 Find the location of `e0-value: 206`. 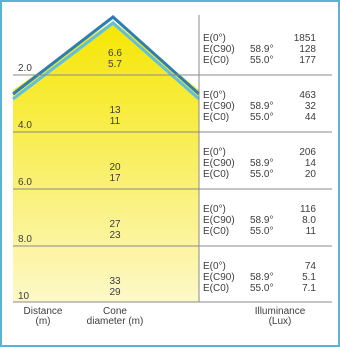

e0-value: 206 is located at coordinates (307, 152).